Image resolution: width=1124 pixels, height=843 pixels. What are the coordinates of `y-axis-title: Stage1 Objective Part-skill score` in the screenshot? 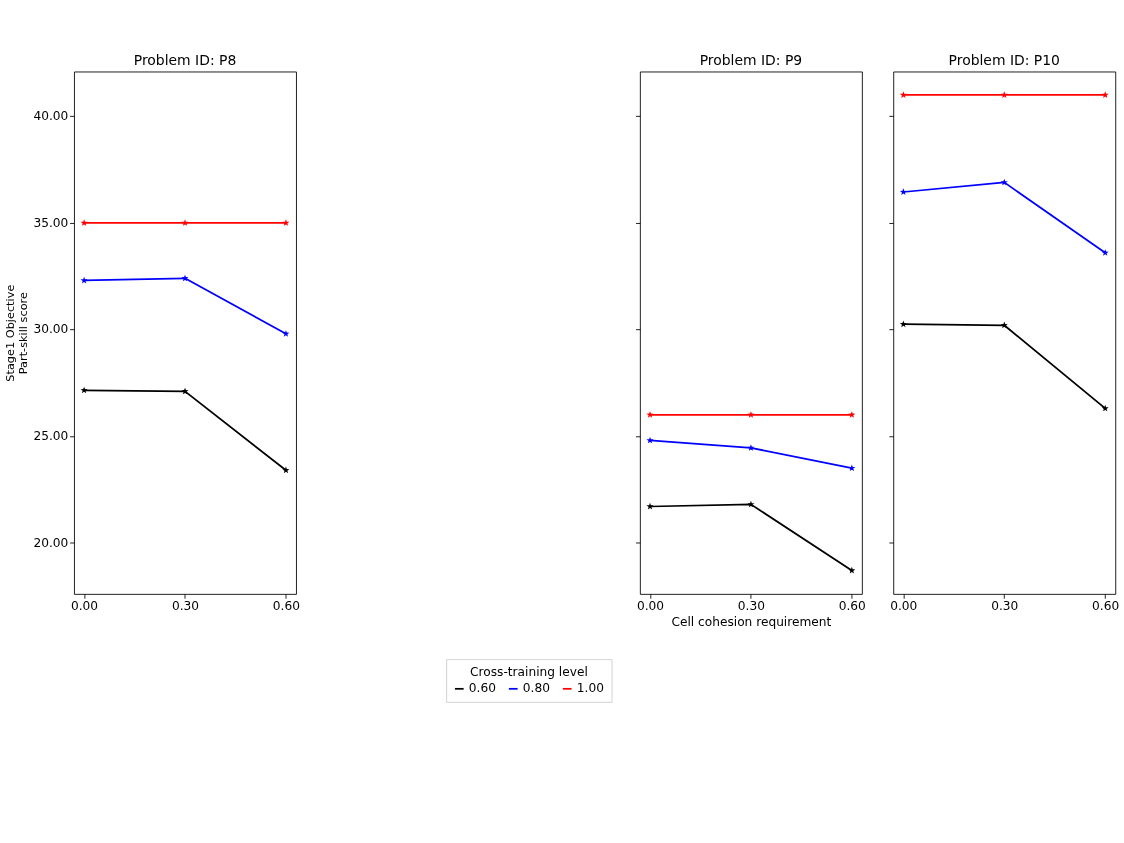 It's located at (17, 333).